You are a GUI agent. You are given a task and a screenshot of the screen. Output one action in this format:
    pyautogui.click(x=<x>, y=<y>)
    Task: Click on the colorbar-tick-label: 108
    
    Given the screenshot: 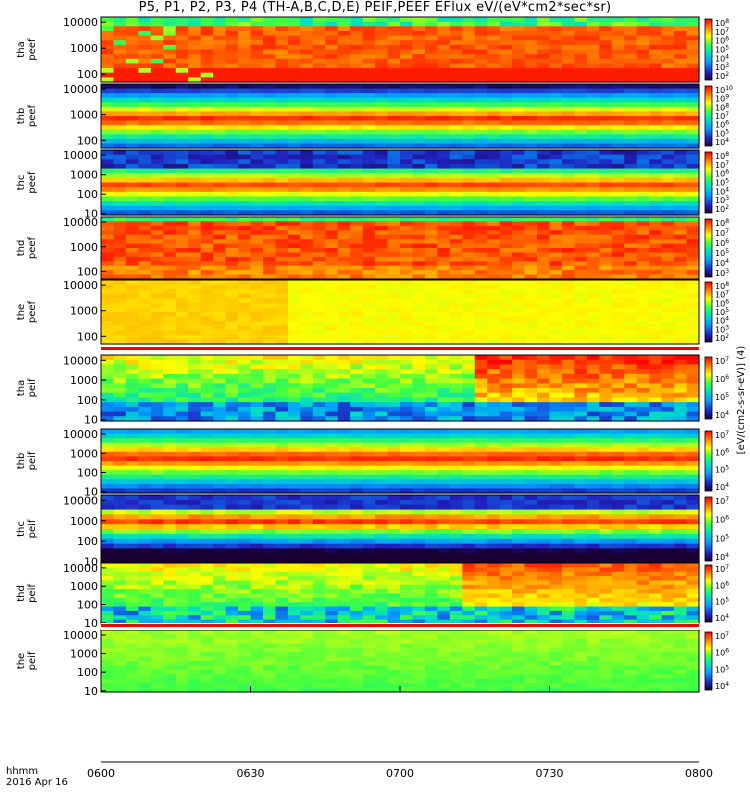 What is the action you would take?
    pyautogui.click(x=722, y=107)
    